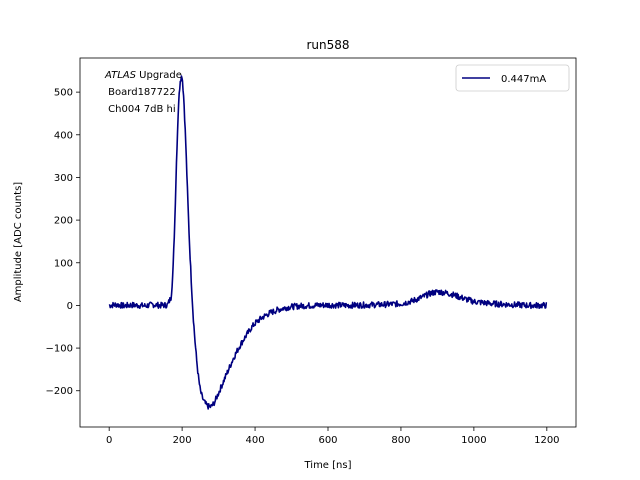 Image resolution: width=640 pixels, height=480 pixels. What do you see at coordinates (120, 75) in the screenshot?
I see `annotation-atlas: ATLAS` at bounding box center [120, 75].